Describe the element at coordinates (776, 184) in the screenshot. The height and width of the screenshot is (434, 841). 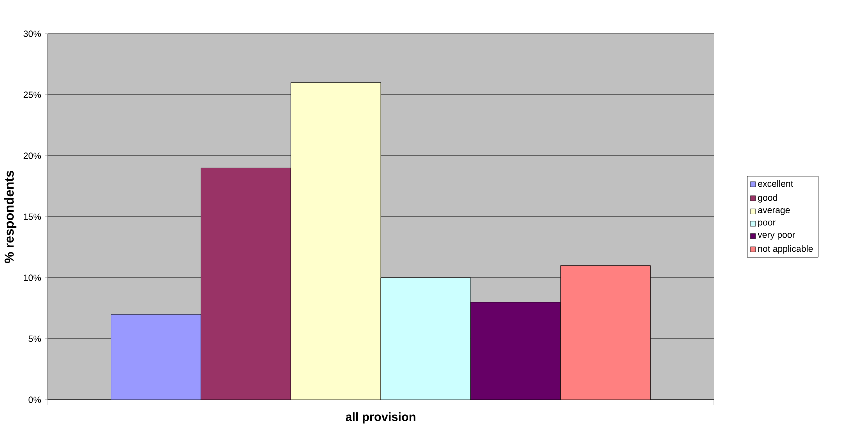
I see `legend-label: excellent` at that location.